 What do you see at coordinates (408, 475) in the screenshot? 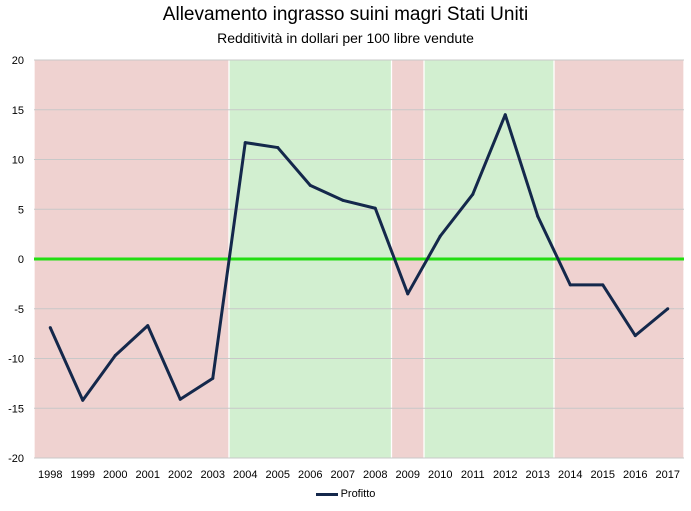
I see `x-tick-label-2009: 2009` at bounding box center [408, 475].